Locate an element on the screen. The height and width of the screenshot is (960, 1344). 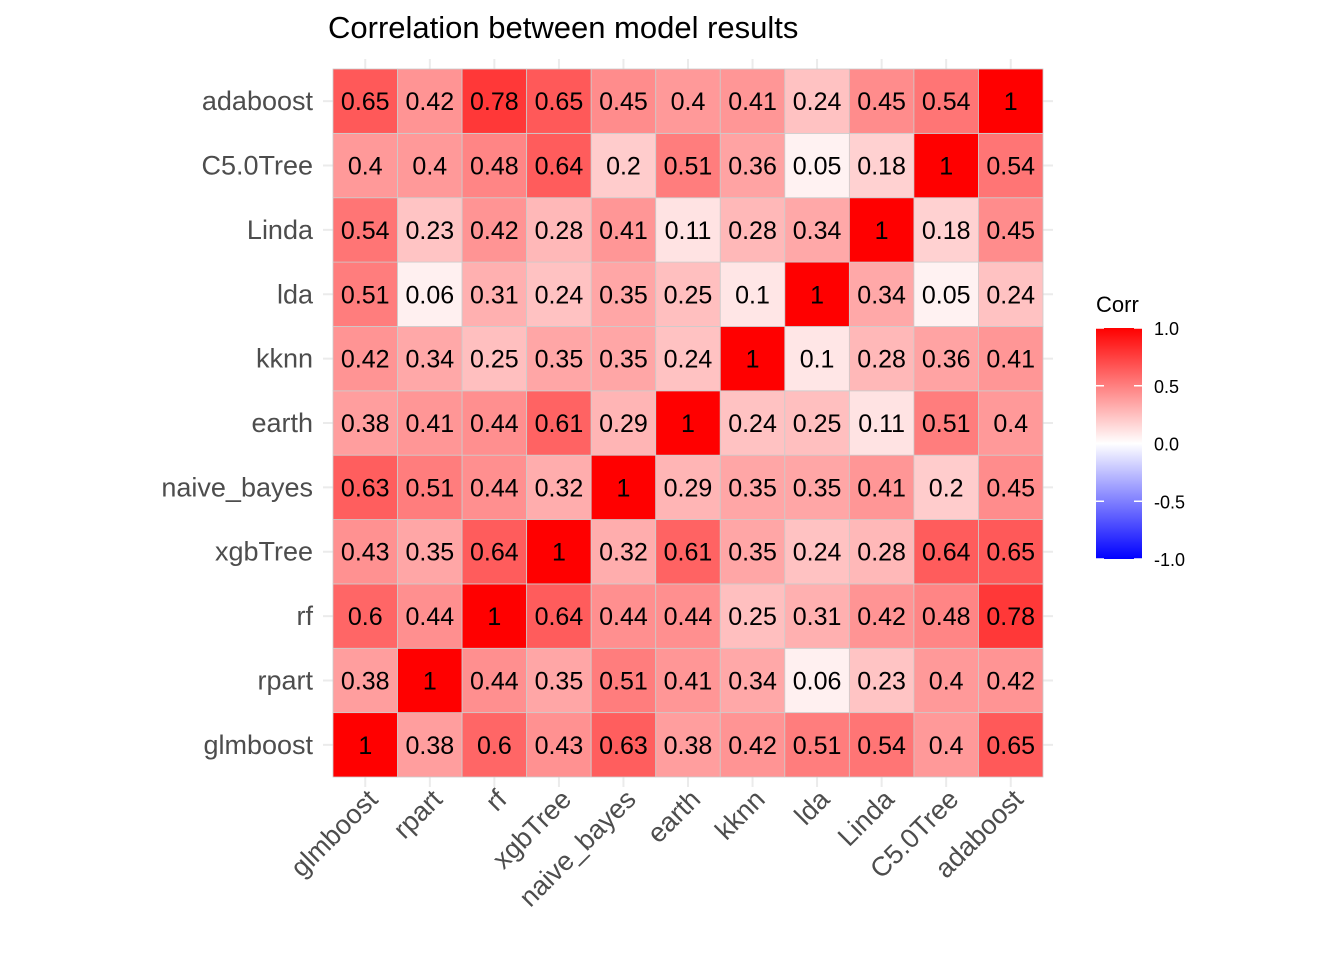
x-tick-label: glmboost is located at coordinates (334, 833).